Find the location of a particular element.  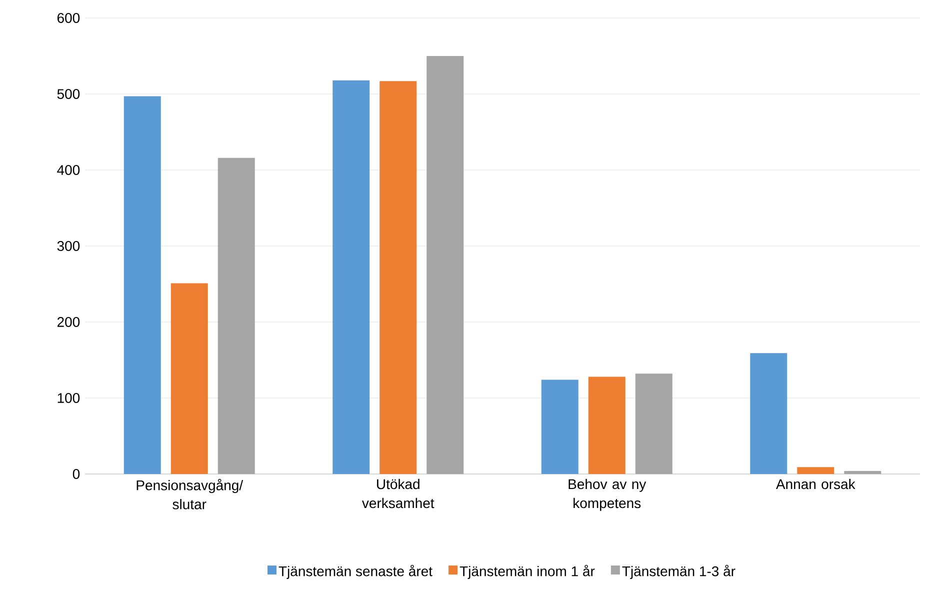

y-tick-label: 400 is located at coordinates (68, 170).